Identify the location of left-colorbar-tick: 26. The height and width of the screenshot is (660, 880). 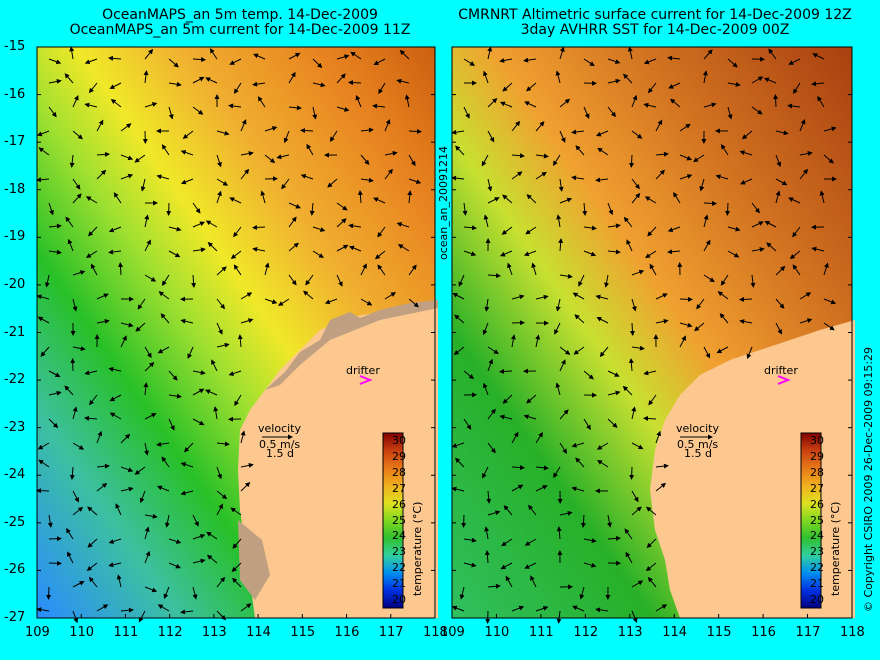
(399, 504).